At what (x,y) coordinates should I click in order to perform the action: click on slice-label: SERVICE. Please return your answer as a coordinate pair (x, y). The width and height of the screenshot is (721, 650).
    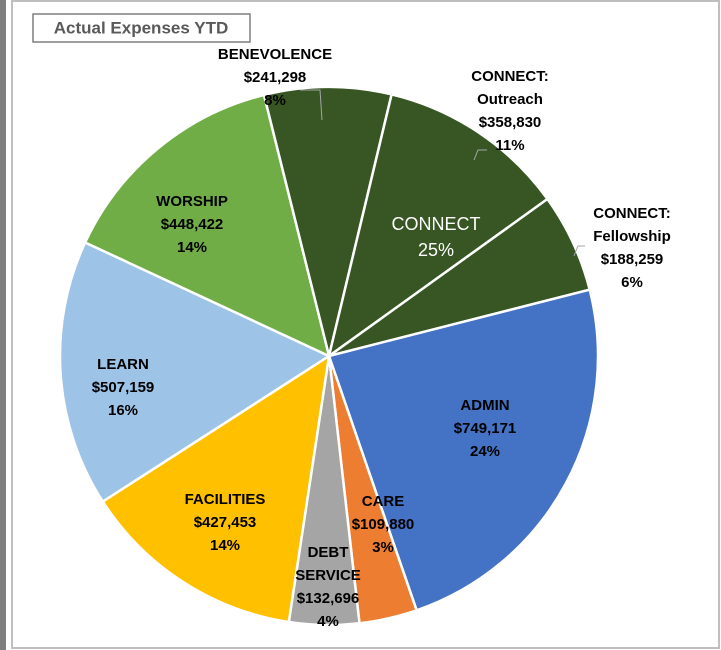
    Looking at the image, I should click on (328, 575).